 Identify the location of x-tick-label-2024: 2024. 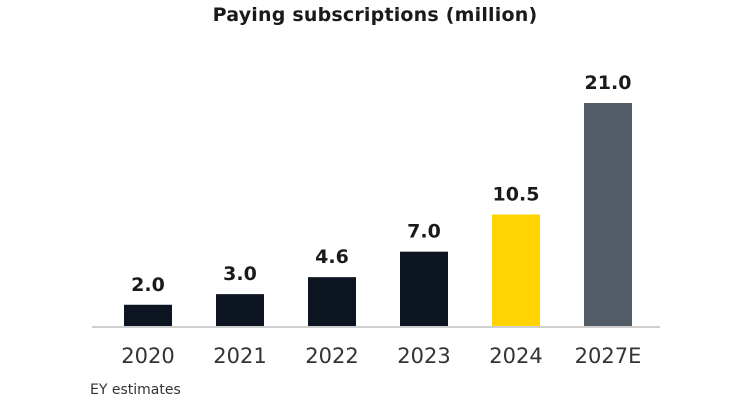
(515, 356).